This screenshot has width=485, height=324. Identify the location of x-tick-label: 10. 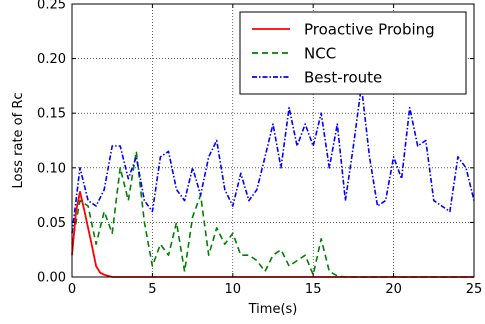
(233, 289).